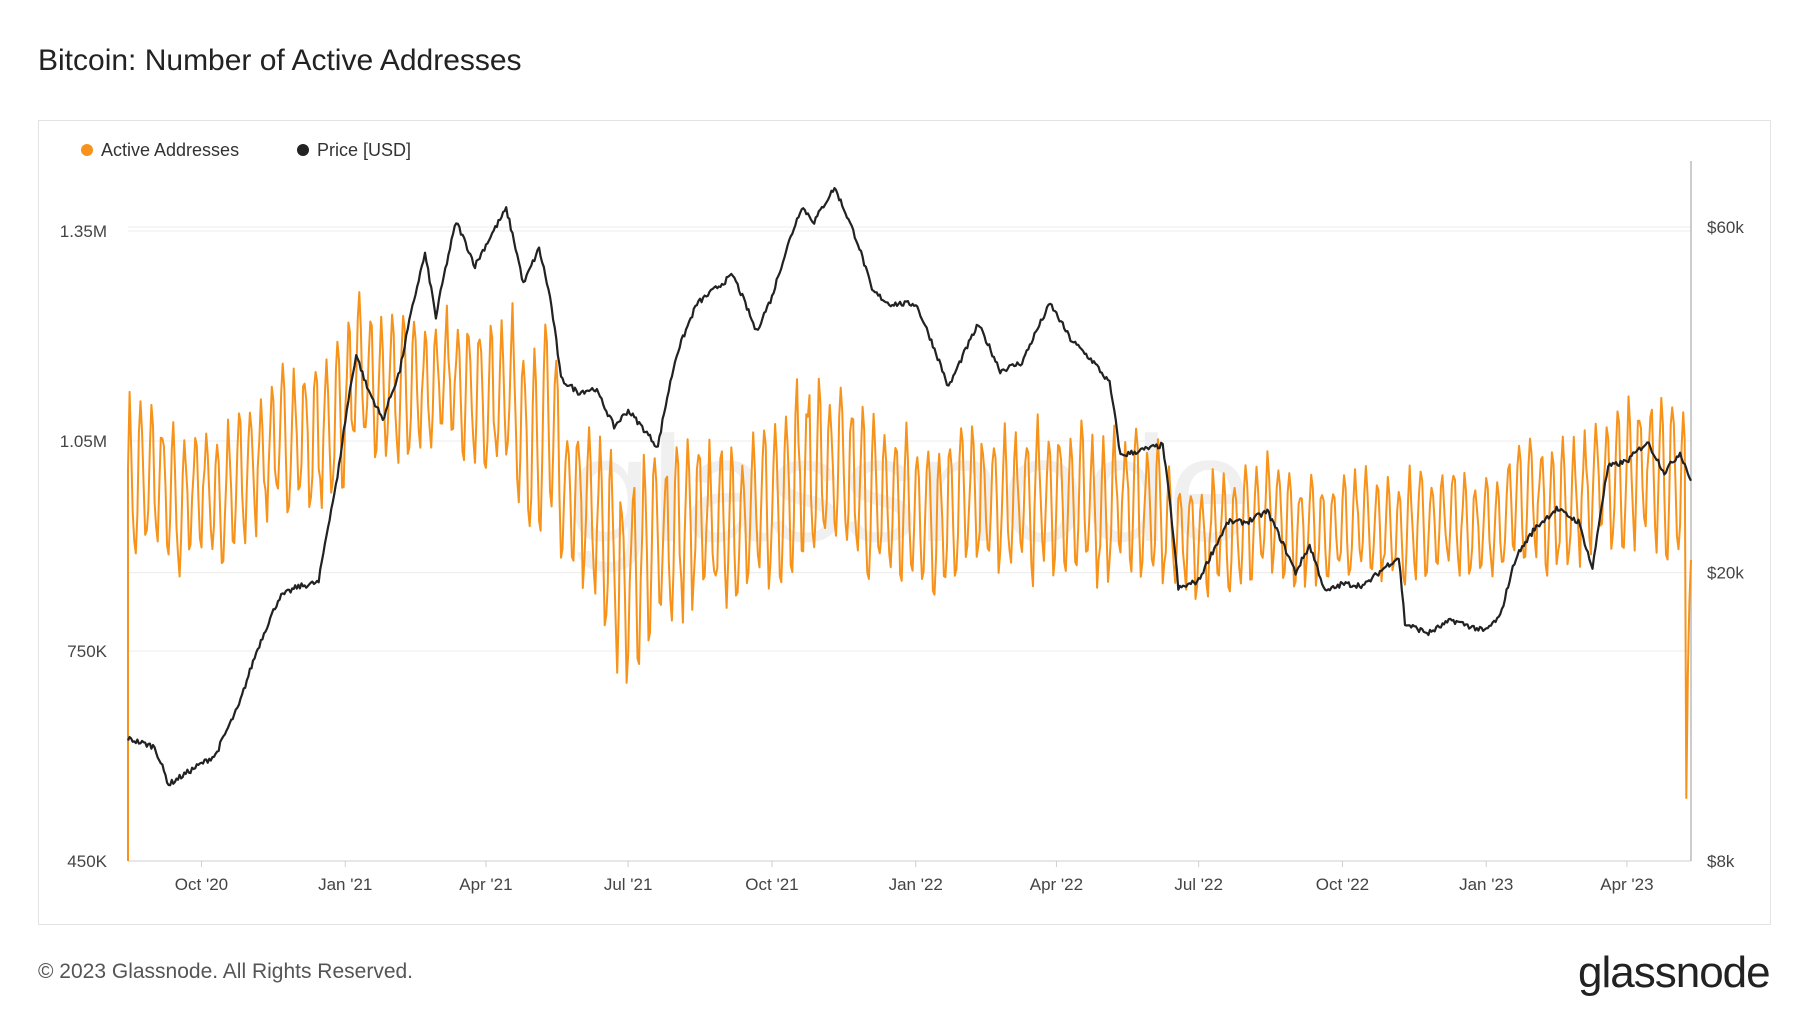 This screenshot has height=1013, width=1800. I want to click on y-left-tick-label: 1.35M, so click(83, 231).